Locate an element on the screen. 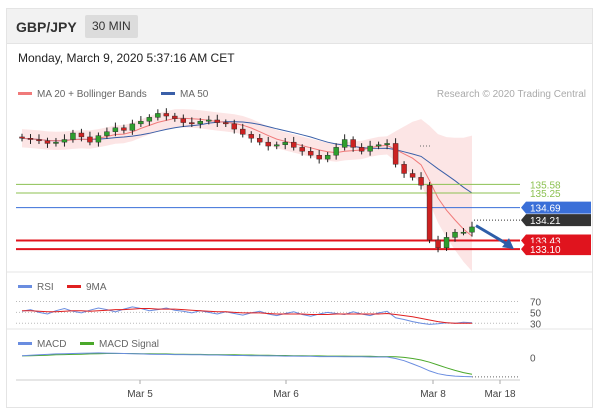 The image size is (599, 412). symbol-label: GBP/JPY is located at coordinates (46, 27).